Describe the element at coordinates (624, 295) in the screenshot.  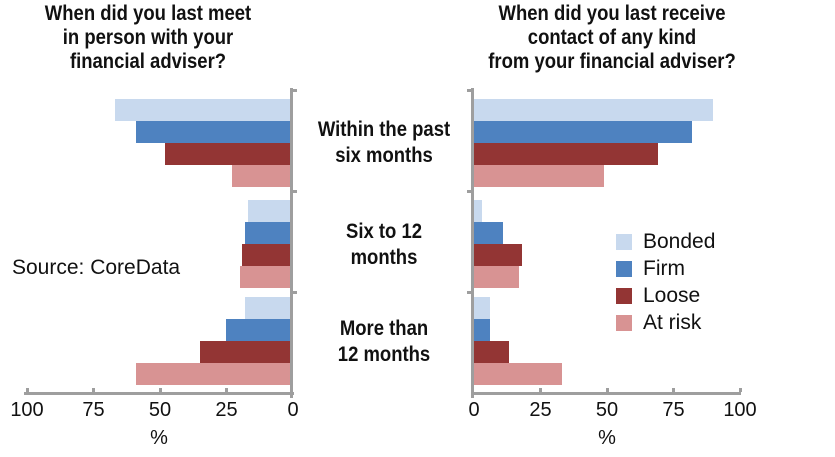
I see `legend-swatch-loose` at that location.